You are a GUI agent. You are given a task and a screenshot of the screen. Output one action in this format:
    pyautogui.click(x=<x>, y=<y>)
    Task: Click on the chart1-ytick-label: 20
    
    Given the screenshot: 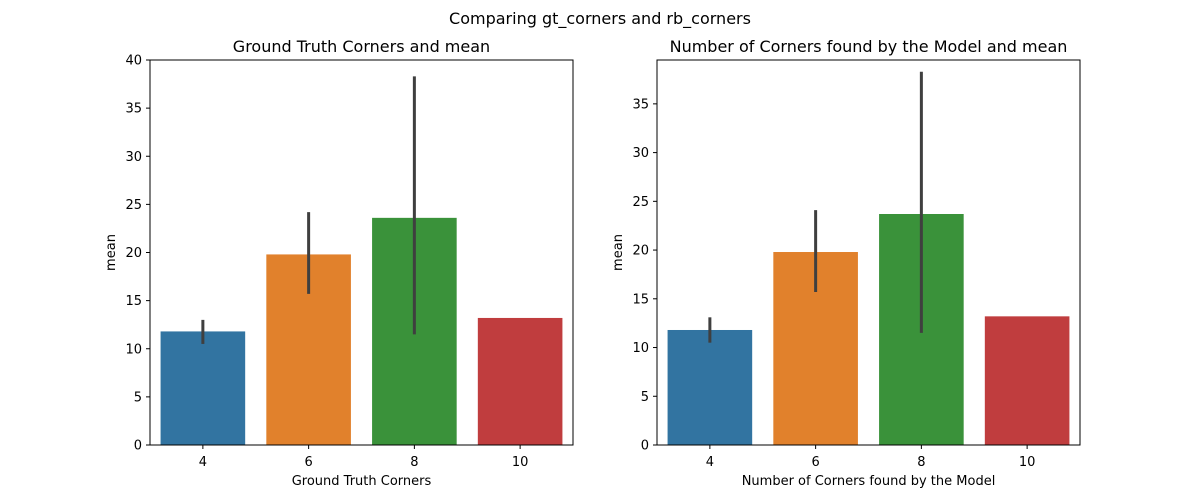 What is the action you would take?
    pyautogui.click(x=133, y=253)
    